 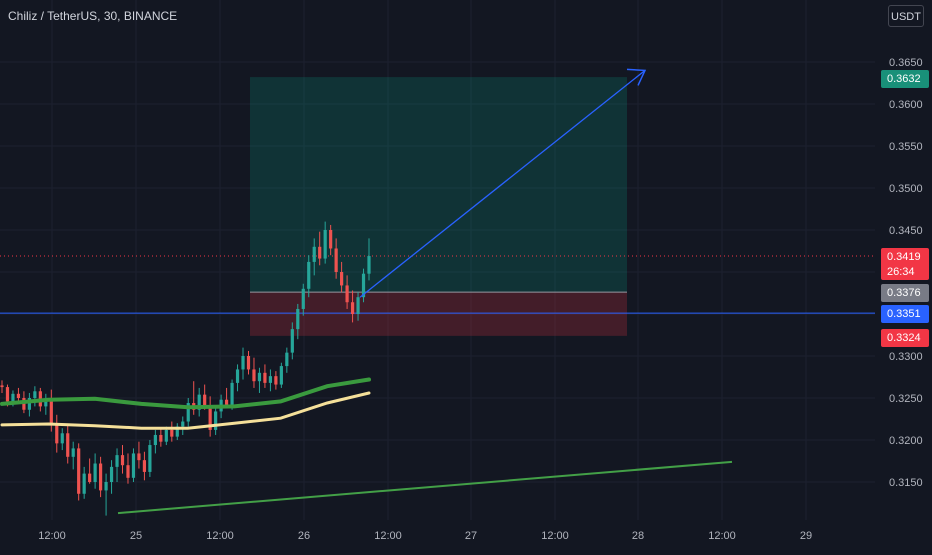 What do you see at coordinates (93, 16) in the screenshot?
I see `symbol-title: Chiliz / TetherUS, 30, BINANCE` at bounding box center [93, 16].